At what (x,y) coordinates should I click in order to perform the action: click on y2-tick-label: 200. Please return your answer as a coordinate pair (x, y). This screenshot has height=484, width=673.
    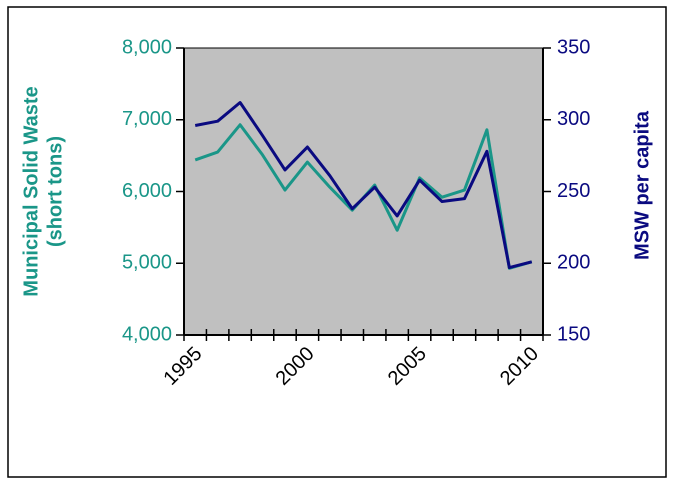
    Looking at the image, I should click on (573, 263).